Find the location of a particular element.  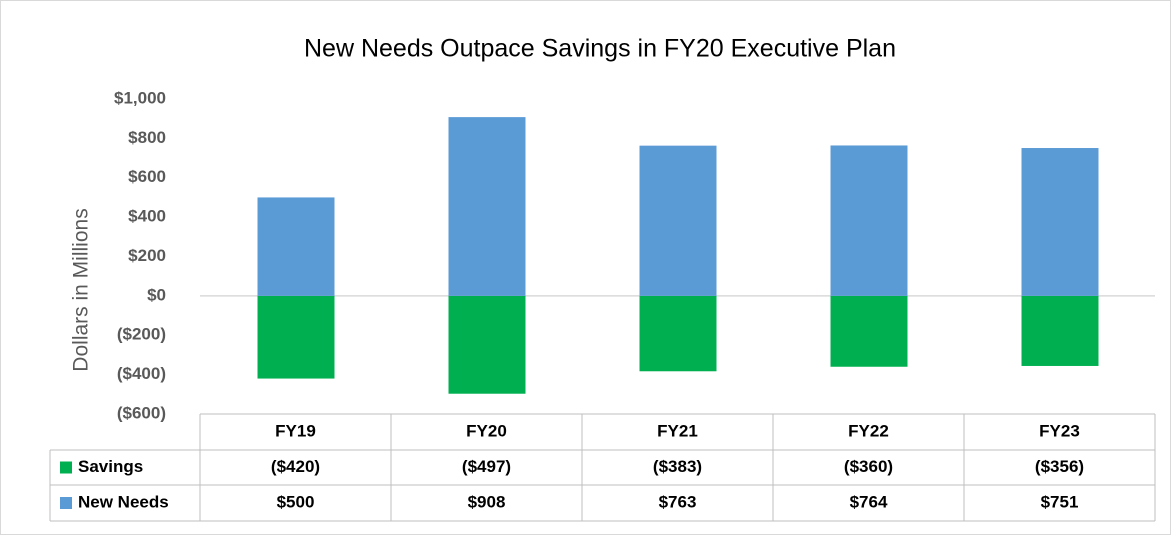

y-tick-label: $0 is located at coordinates (156, 294).